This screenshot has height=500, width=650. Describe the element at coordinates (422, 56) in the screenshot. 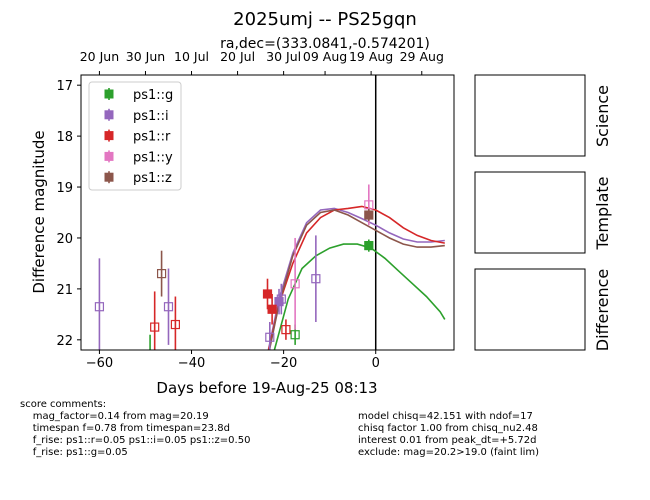

I see `top-tick-label: 29 Aug` at that location.